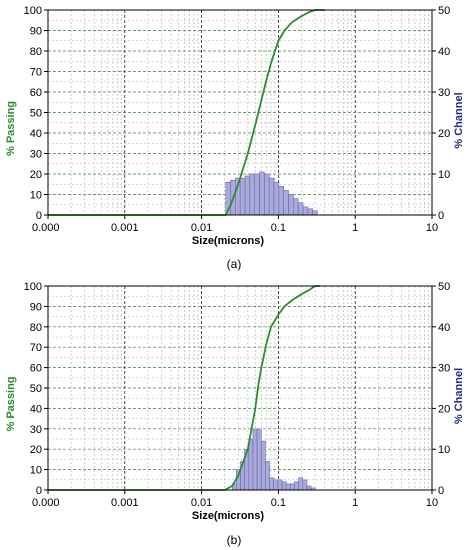 This screenshot has width=469, height=550. I want to click on figure-caption: (a), so click(234, 264).